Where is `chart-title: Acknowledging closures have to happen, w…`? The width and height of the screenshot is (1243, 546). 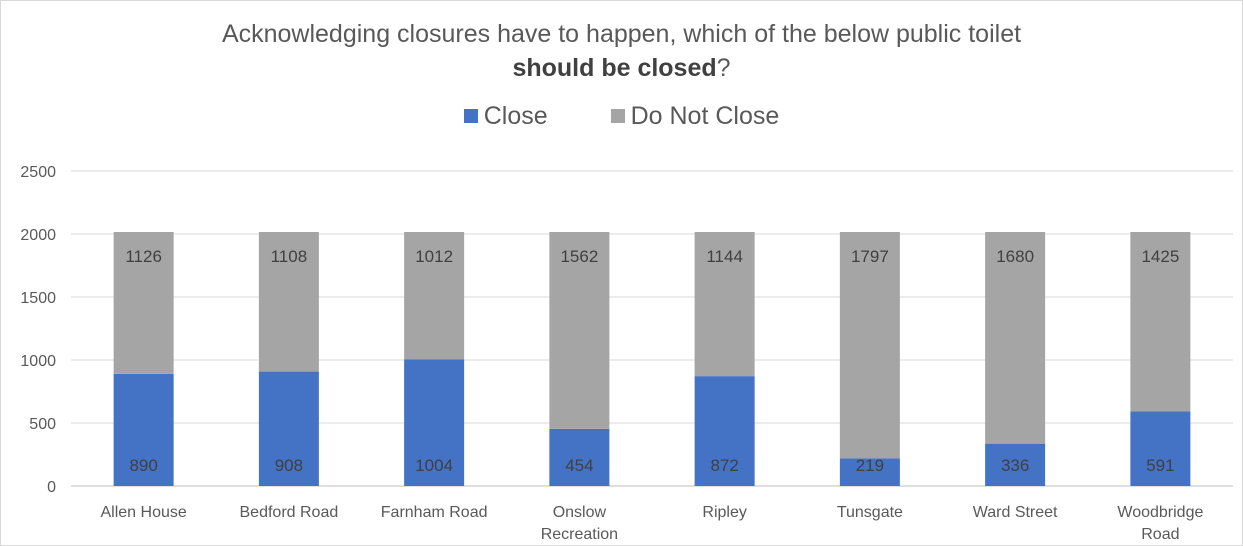
chart-title: Acknowledging closures have to happen, w… is located at coordinates (621, 51).